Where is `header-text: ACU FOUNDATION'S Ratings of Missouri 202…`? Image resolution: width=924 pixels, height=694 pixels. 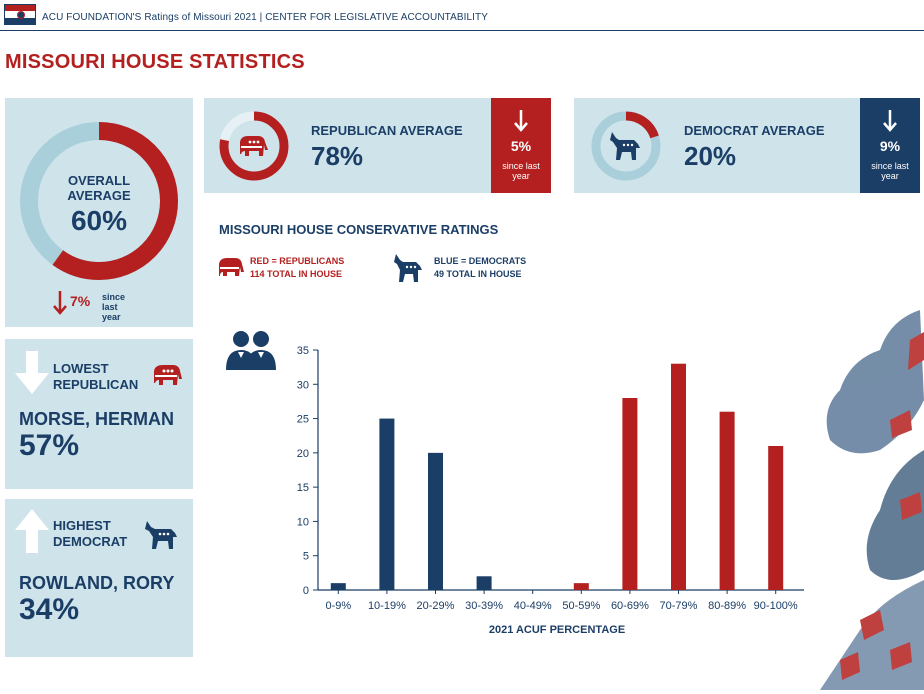 header-text: ACU FOUNDATION'S Ratings of Missouri 202… is located at coordinates (265, 17).